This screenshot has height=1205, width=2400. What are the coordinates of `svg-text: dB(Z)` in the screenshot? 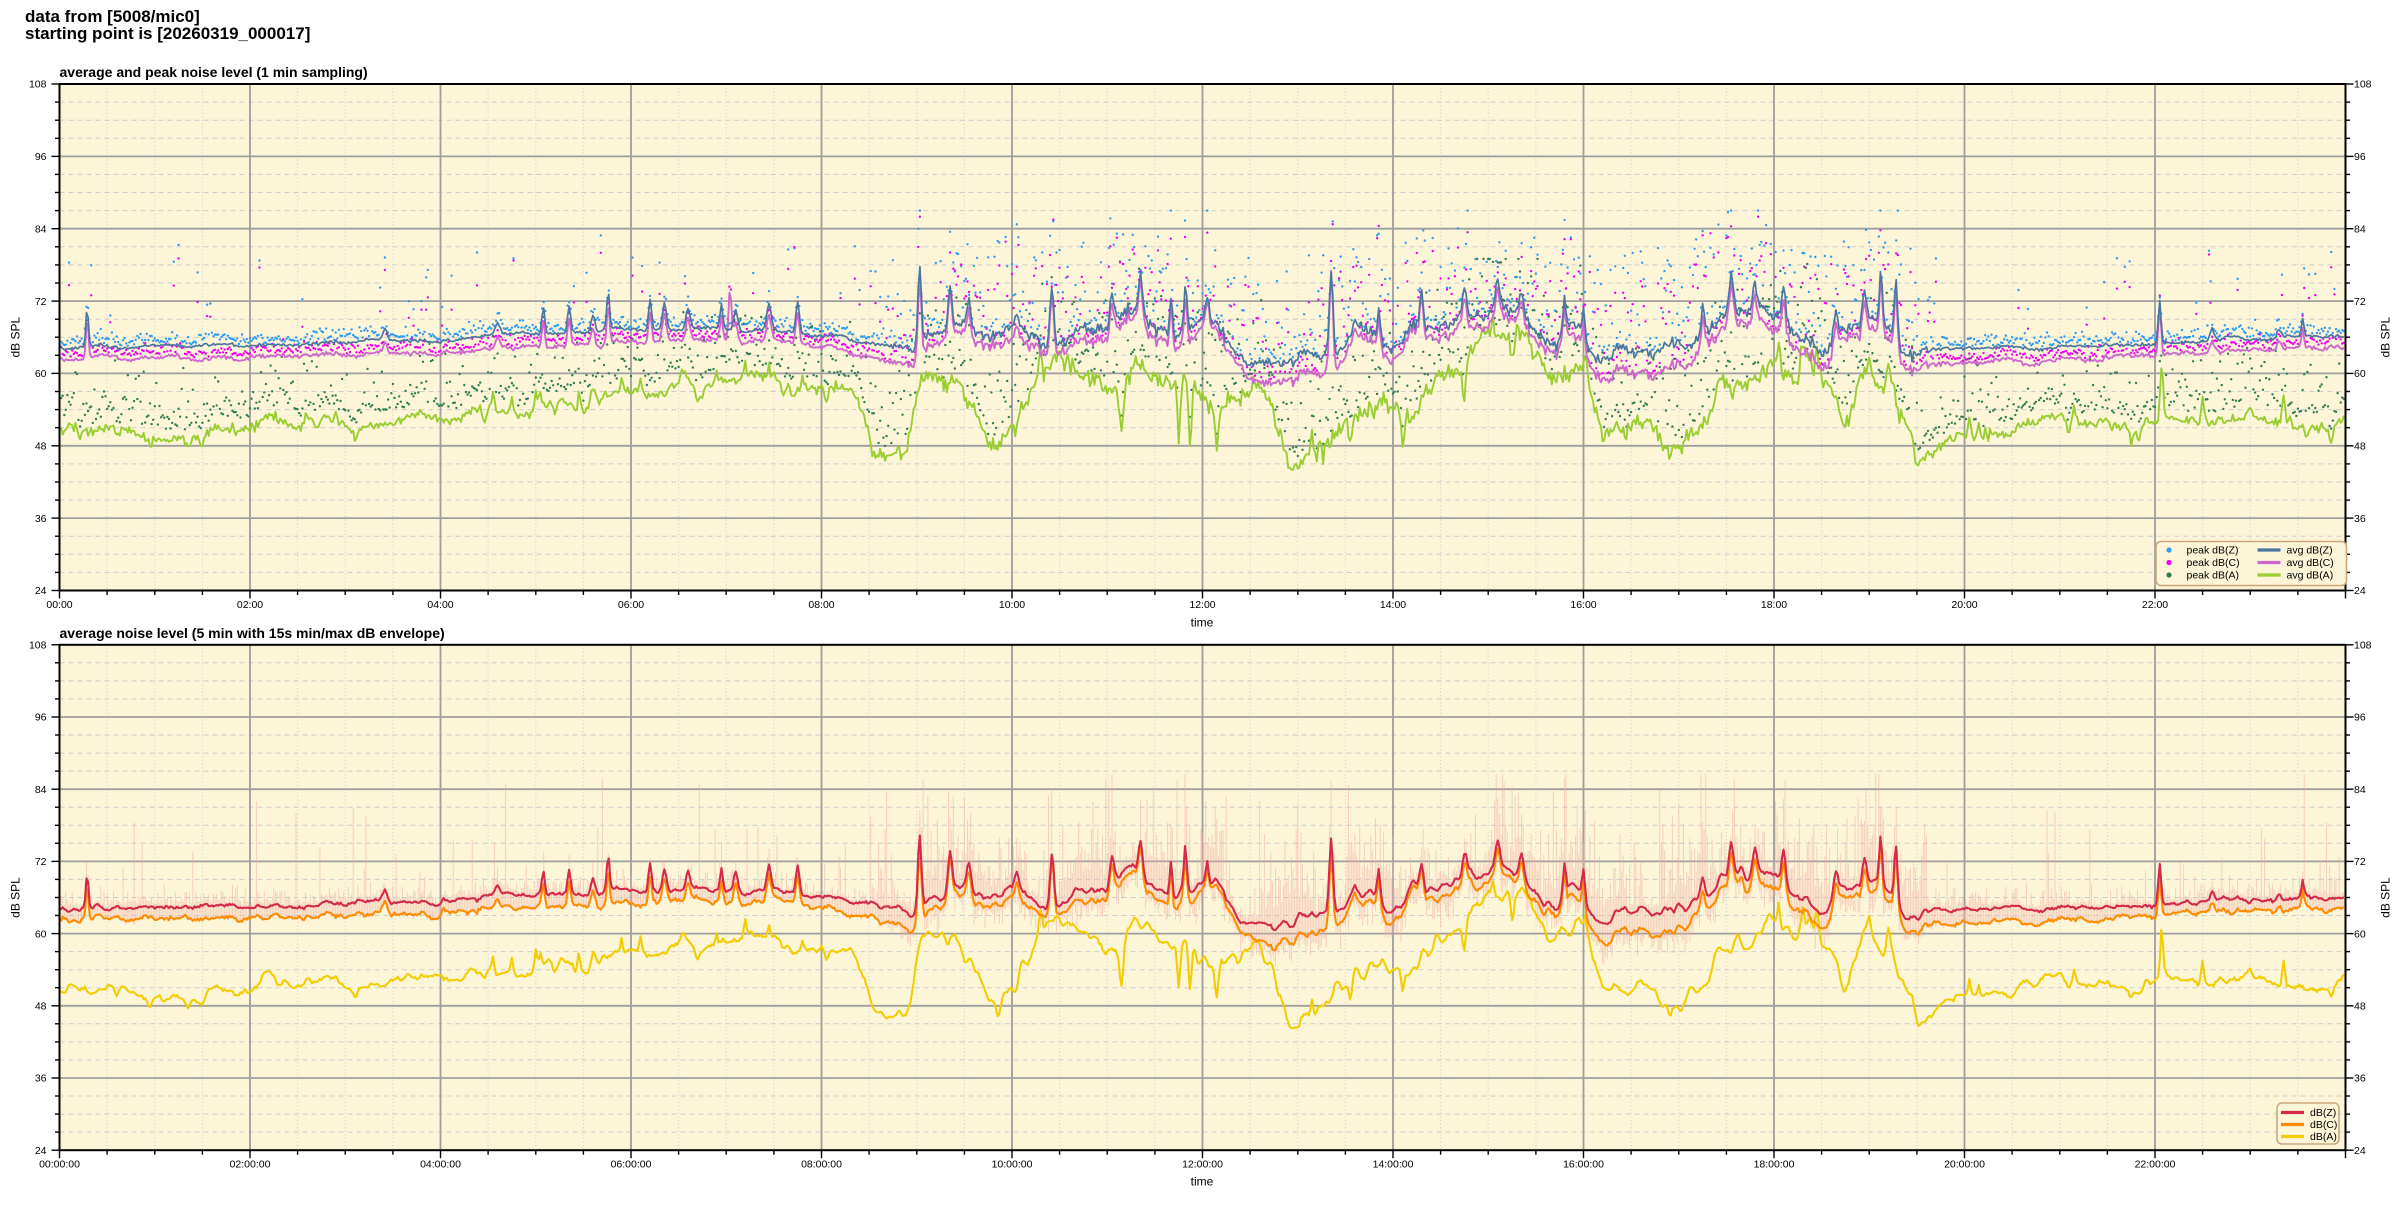 It's located at (2323, 1113).